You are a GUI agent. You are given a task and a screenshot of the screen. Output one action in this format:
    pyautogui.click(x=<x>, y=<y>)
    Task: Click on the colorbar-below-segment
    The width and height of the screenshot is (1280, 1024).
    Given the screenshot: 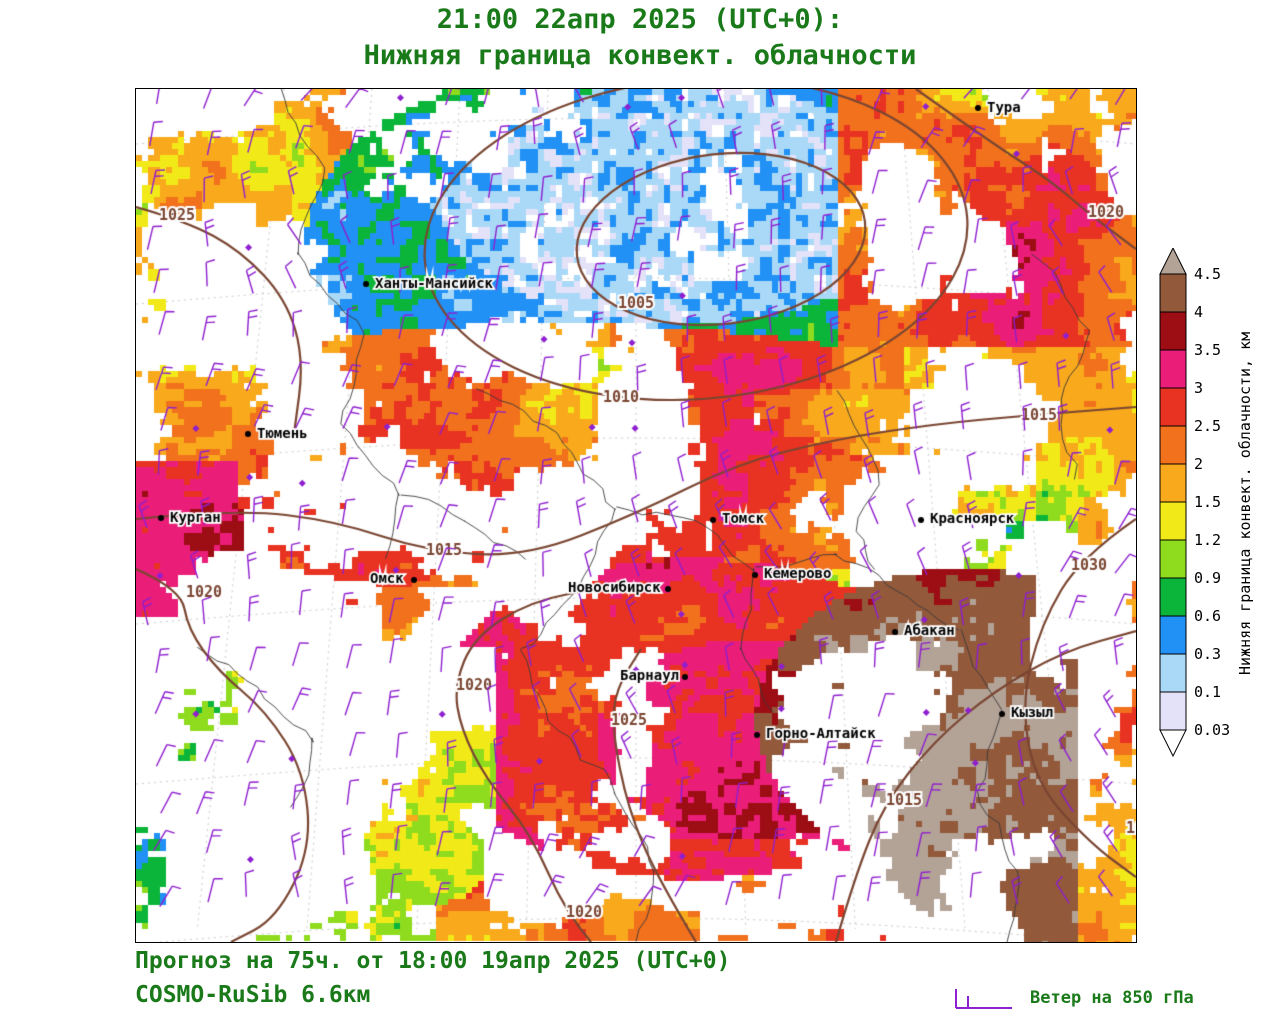 What is the action you would take?
    pyautogui.click(x=1173, y=743)
    